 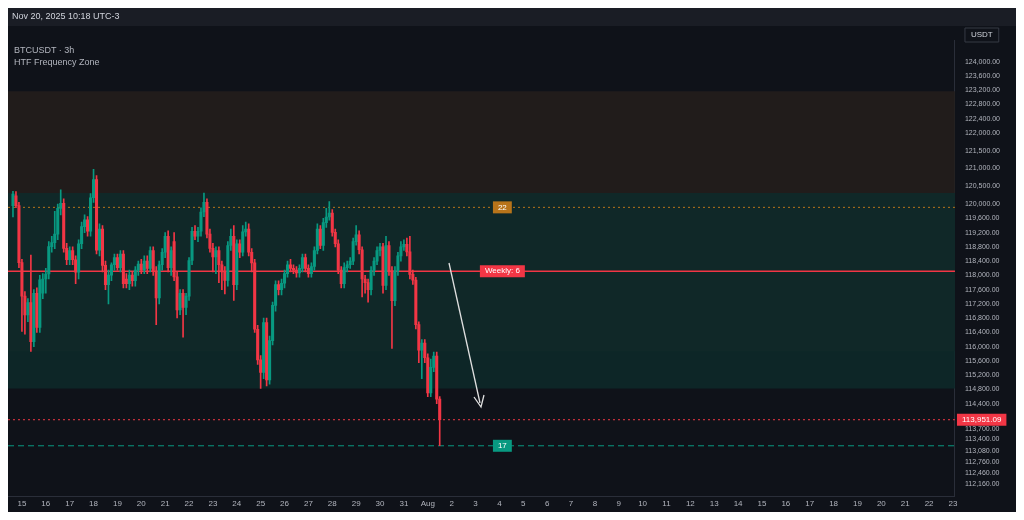 I want to click on x-tick-label: 13, so click(x=714, y=504).